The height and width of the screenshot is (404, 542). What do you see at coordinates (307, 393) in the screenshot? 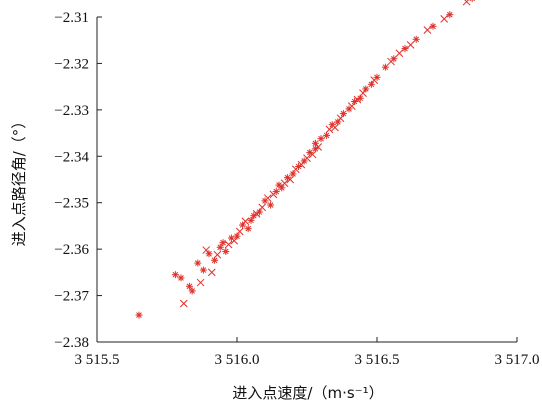
I see `x-axis-title: 进入点速度/（m·s⁻¹）` at bounding box center [307, 393].